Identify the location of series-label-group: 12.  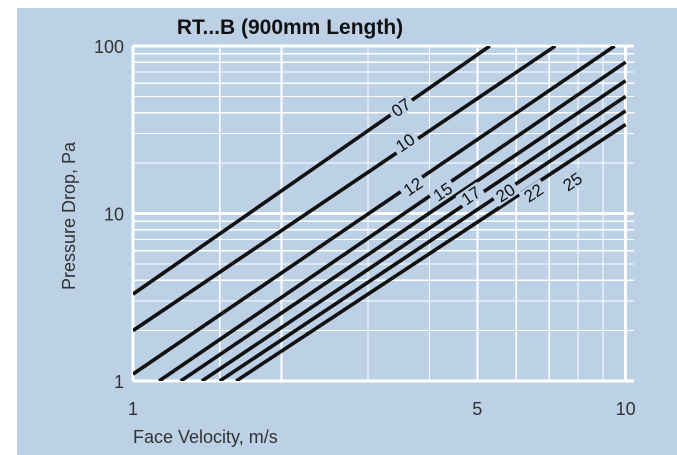
(413, 186).